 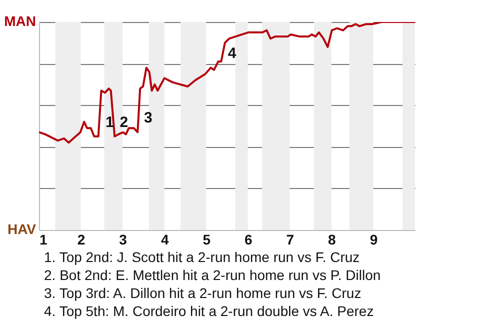 What do you see at coordinates (123, 240) in the screenshot?
I see `x-tick-label: 3` at bounding box center [123, 240].